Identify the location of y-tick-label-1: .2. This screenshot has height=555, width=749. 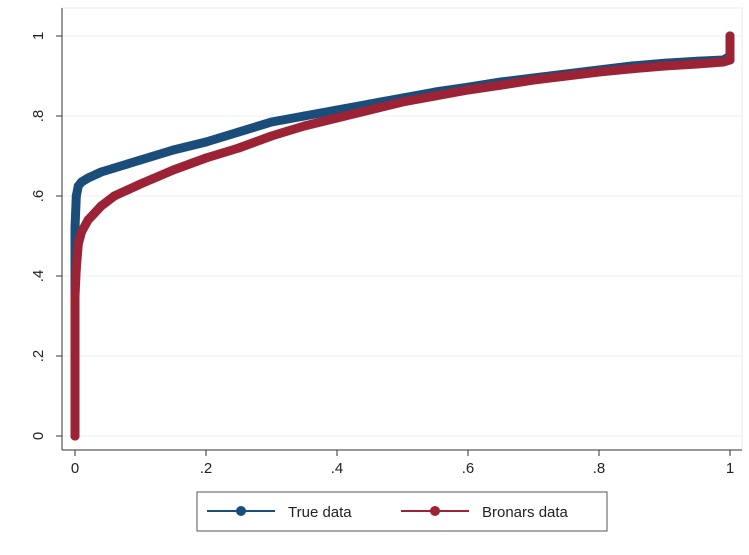
(38, 356).